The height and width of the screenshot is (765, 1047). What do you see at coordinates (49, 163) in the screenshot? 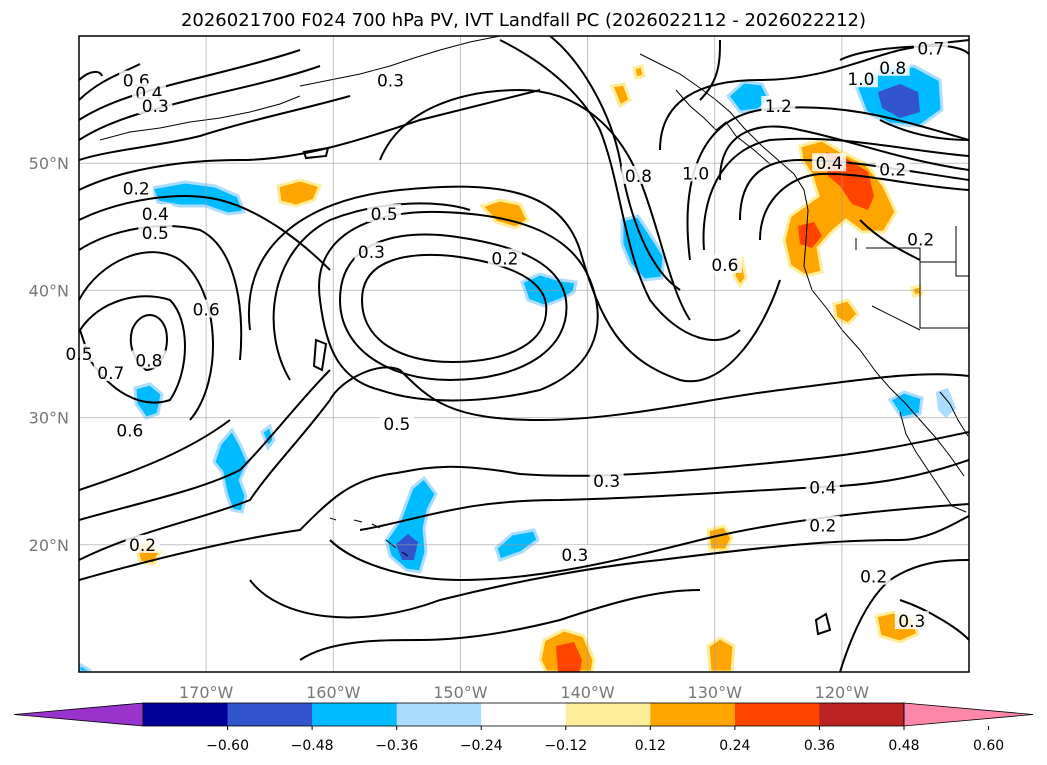
I see `latitude-label: 50°N` at bounding box center [49, 163].